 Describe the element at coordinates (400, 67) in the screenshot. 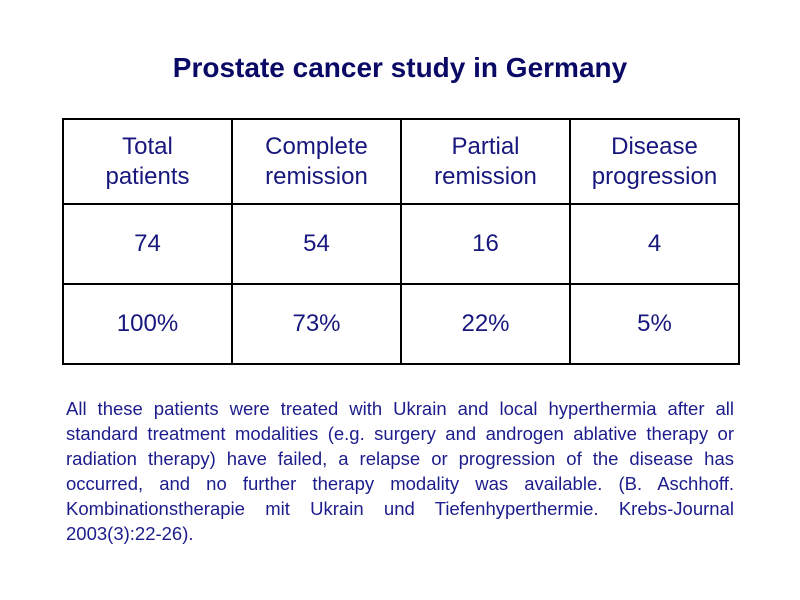

I see `slide-title: Prostate cancer study in Germany` at that location.